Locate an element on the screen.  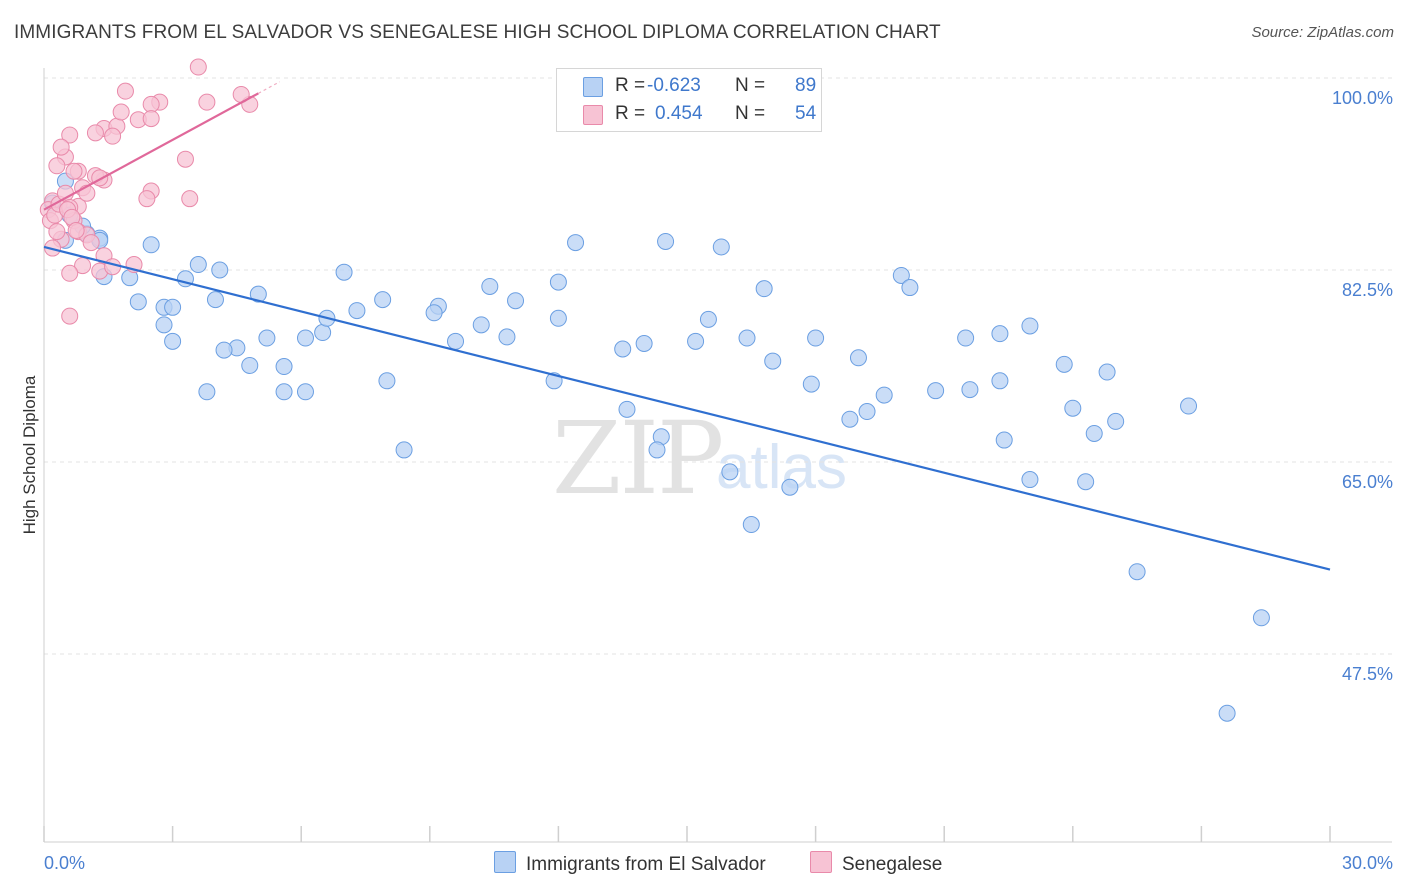
trendline-extension-senegalese is located at coordinates (269, 87).